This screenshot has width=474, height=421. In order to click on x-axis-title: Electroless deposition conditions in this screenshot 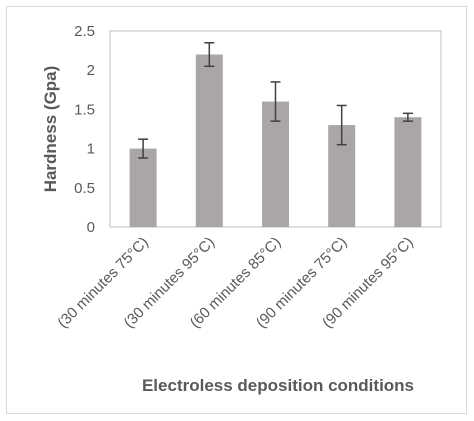, I will do `click(278, 385)`.